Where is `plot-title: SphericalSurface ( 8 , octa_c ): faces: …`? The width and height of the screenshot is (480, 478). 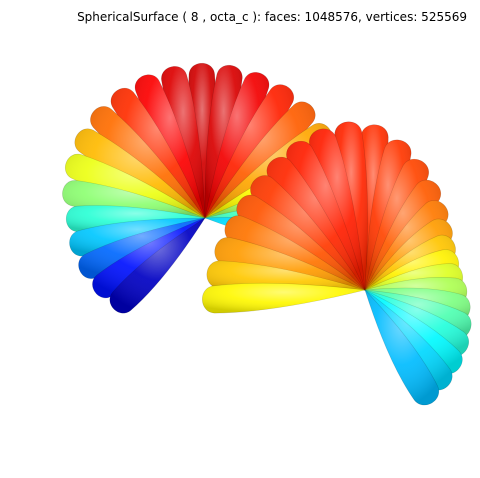 plot-title: SphericalSurface ( 8 , octa_c ): faces: … is located at coordinates (272, 17).